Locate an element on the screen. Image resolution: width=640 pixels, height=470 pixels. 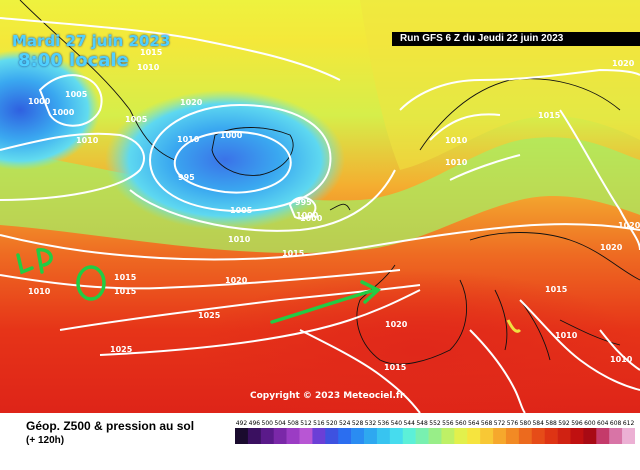
low-pressure-iceland is located at coordinates (225, 160).